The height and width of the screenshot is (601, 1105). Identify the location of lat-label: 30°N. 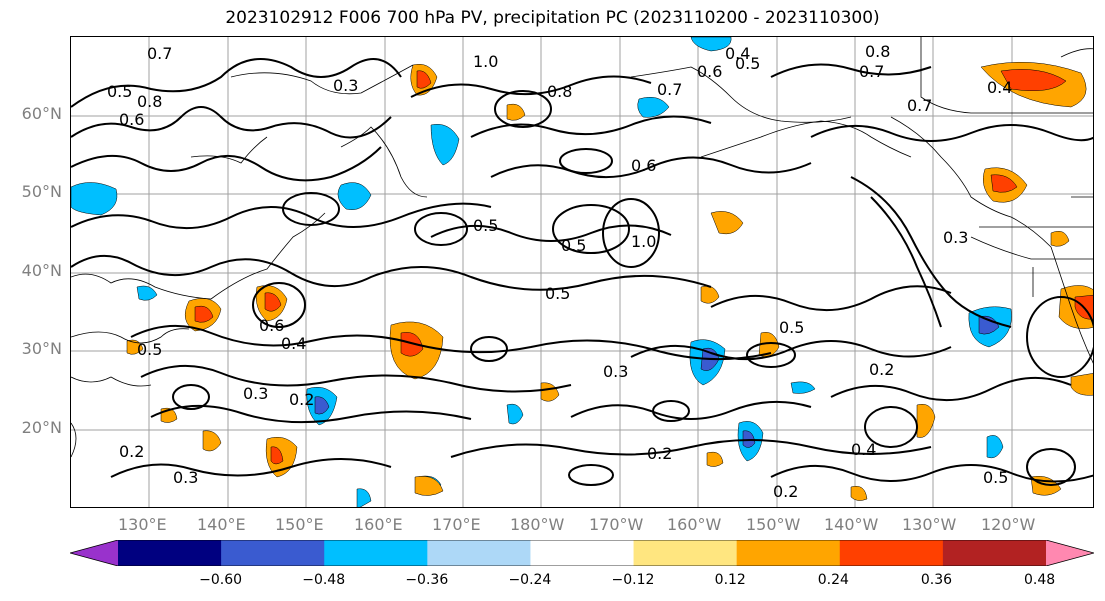
(41, 348).